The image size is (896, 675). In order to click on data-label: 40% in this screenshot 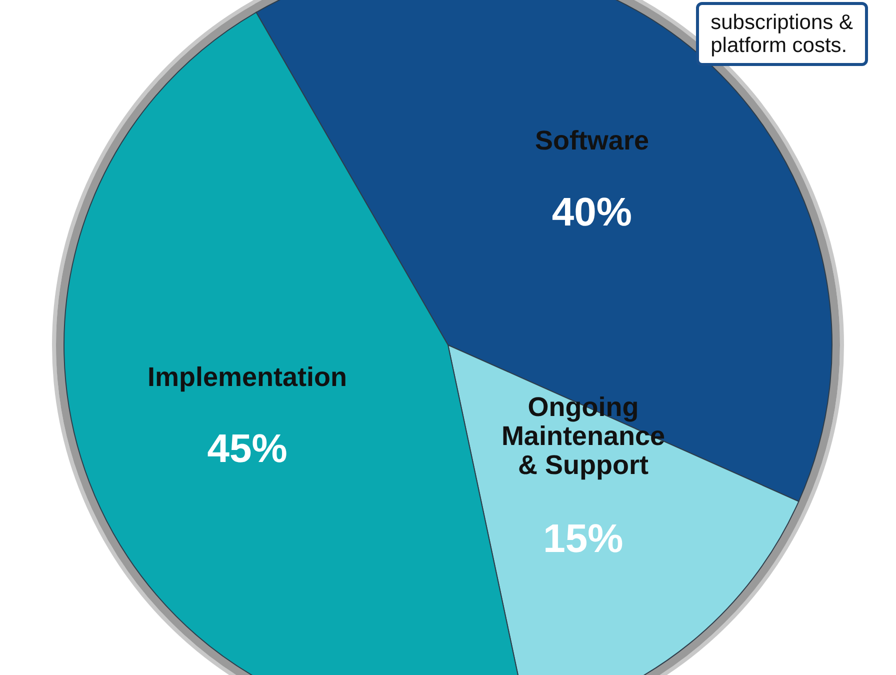, I will do `click(592, 212)`.